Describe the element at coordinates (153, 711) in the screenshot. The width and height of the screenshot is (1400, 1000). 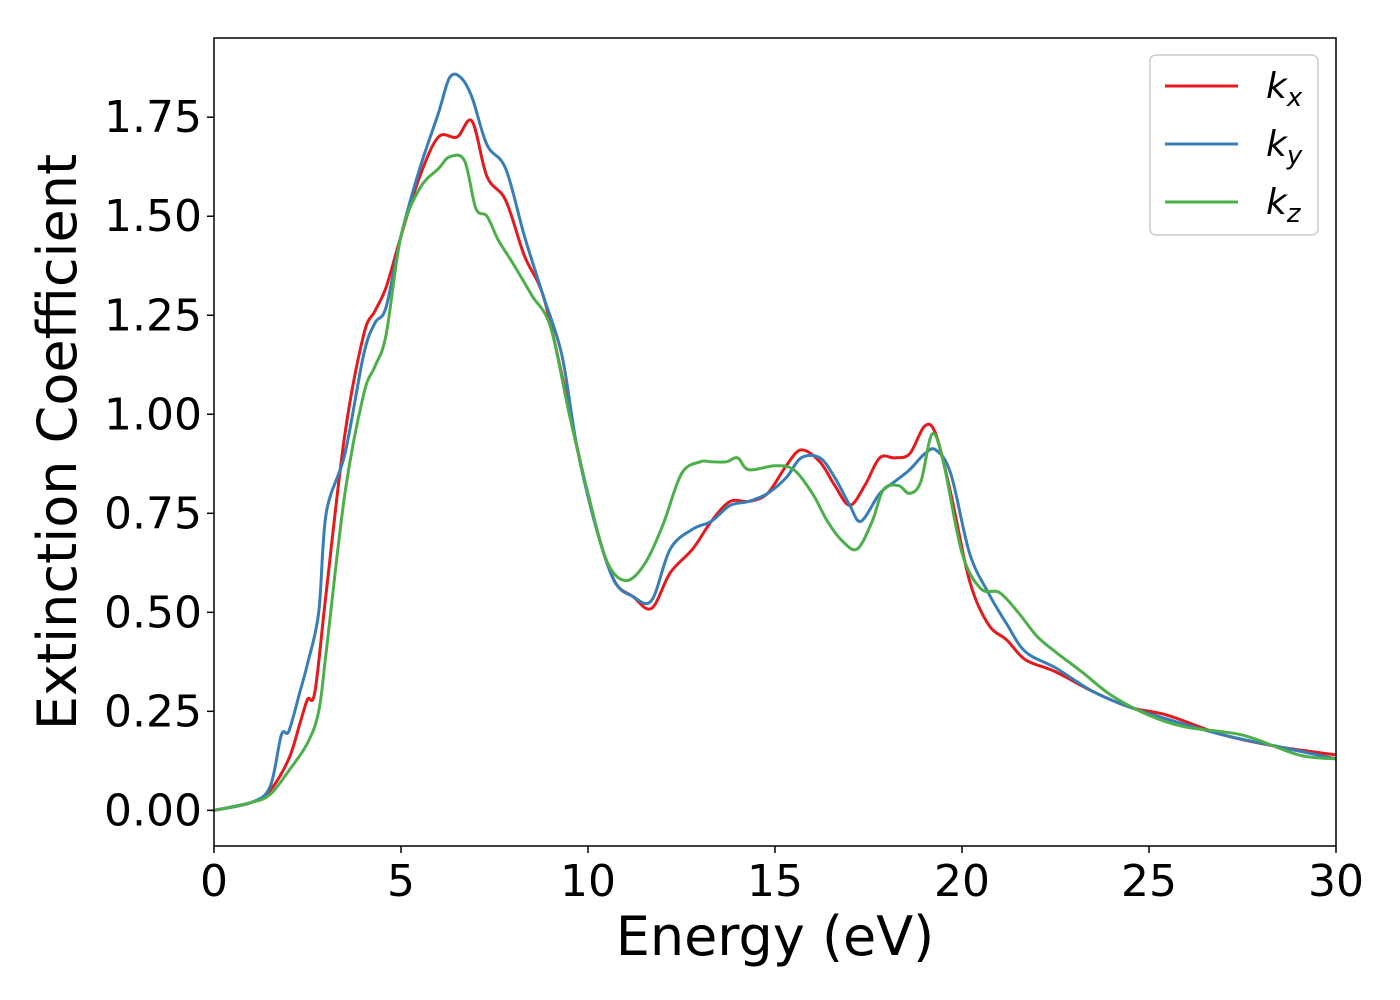
I see `y-tick-label: 0.25` at that location.